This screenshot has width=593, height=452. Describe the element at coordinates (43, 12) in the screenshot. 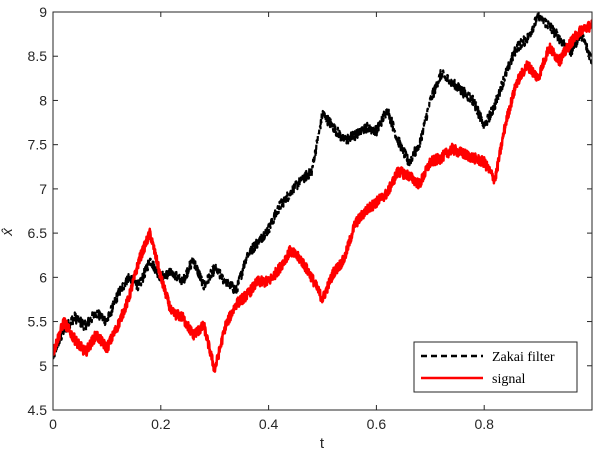

I see `y-tick-label: 9` at that location.